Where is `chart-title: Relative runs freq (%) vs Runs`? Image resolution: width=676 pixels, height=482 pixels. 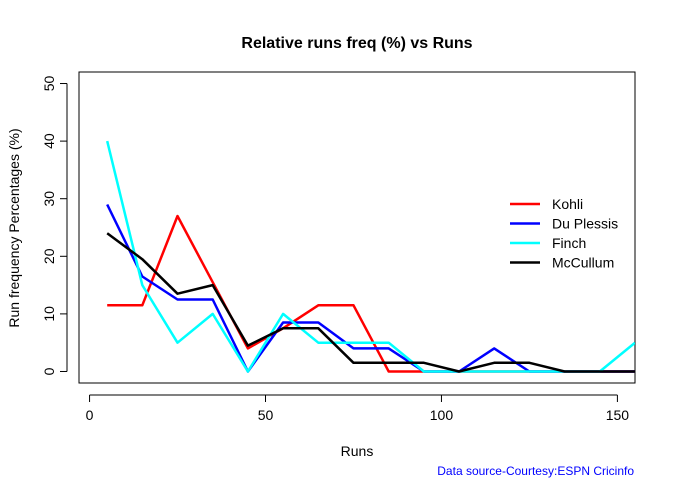 chart-title: Relative runs freq (%) vs Runs is located at coordinates (356, 43).